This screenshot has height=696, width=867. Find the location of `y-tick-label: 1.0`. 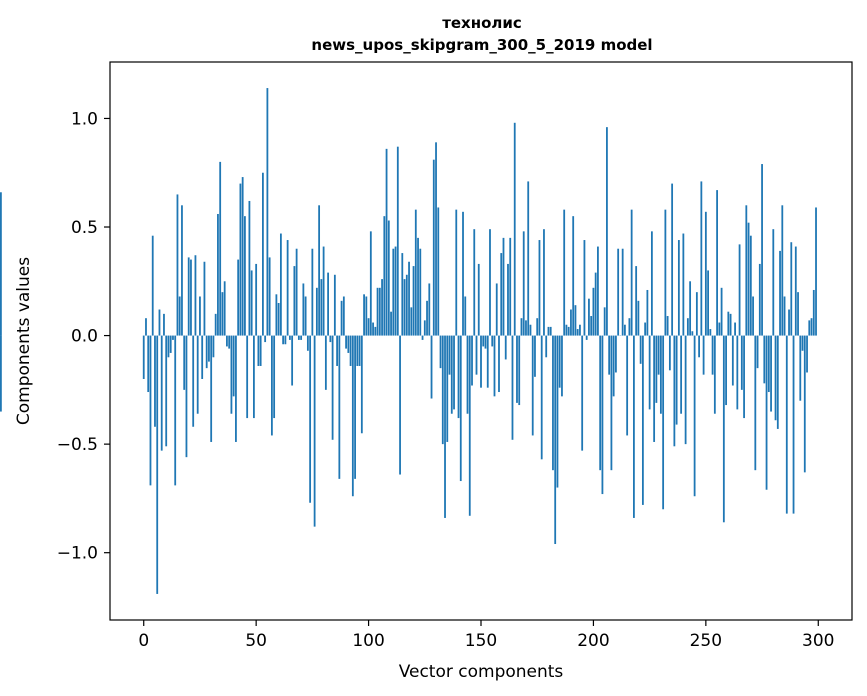

y-tick-label: 1.0 is located at coordinates (84, 119).